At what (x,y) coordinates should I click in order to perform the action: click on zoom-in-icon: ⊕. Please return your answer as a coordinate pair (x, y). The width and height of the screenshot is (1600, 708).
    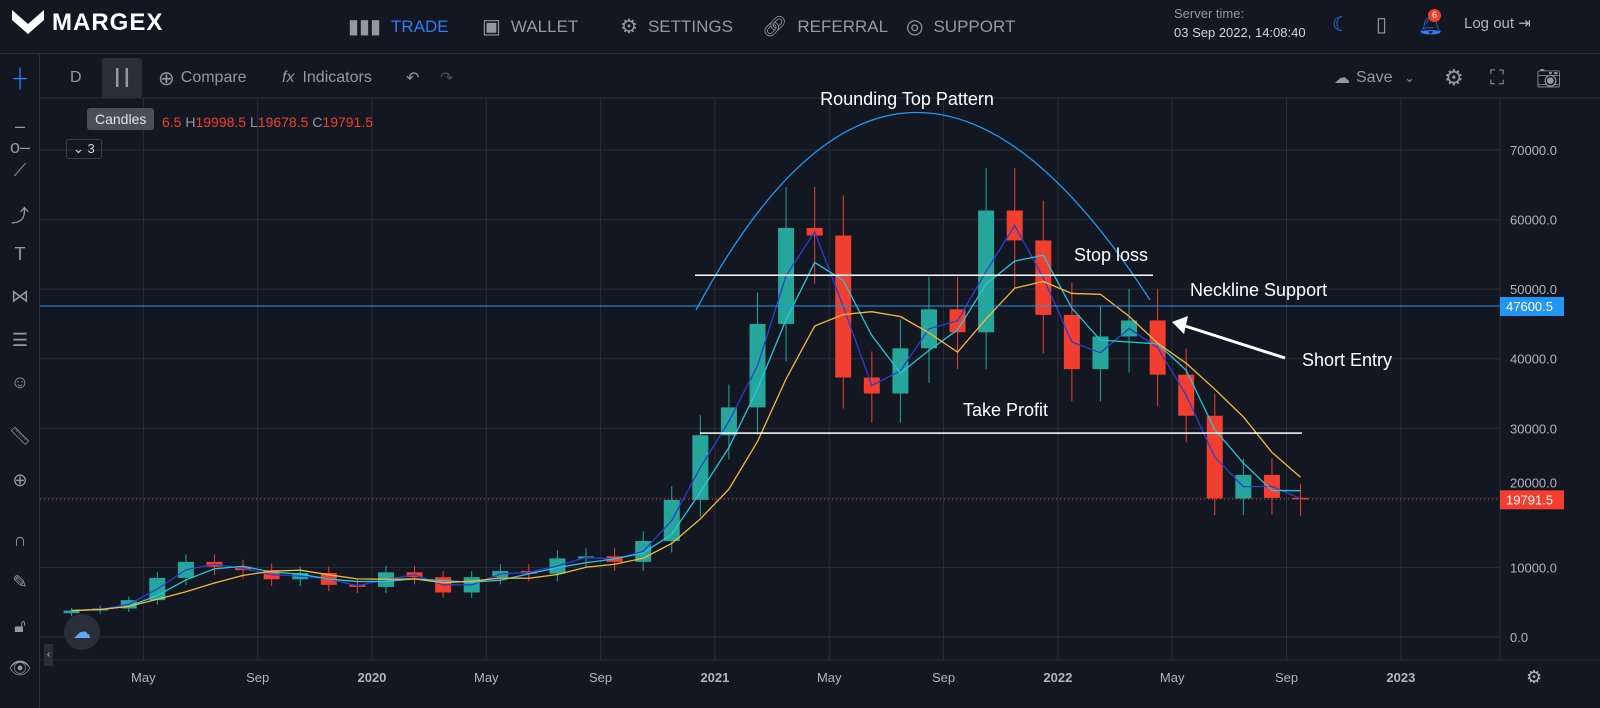
    Looking at the image, I should click on (20, 480).